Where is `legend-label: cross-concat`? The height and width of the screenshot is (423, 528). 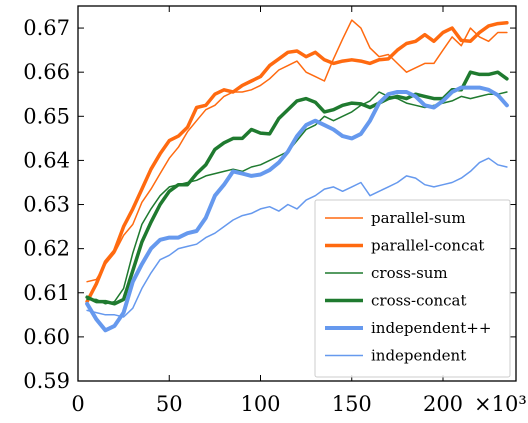 legend-label: cross-concat is located at coordinates (419, 301).